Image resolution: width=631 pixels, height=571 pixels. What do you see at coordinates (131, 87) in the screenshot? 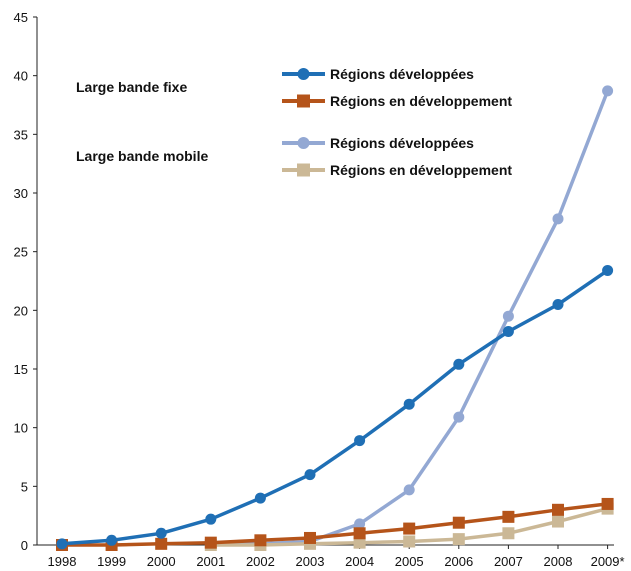
I see `legend-group-label: Large bande fixe` at bounding box center [131, 87].